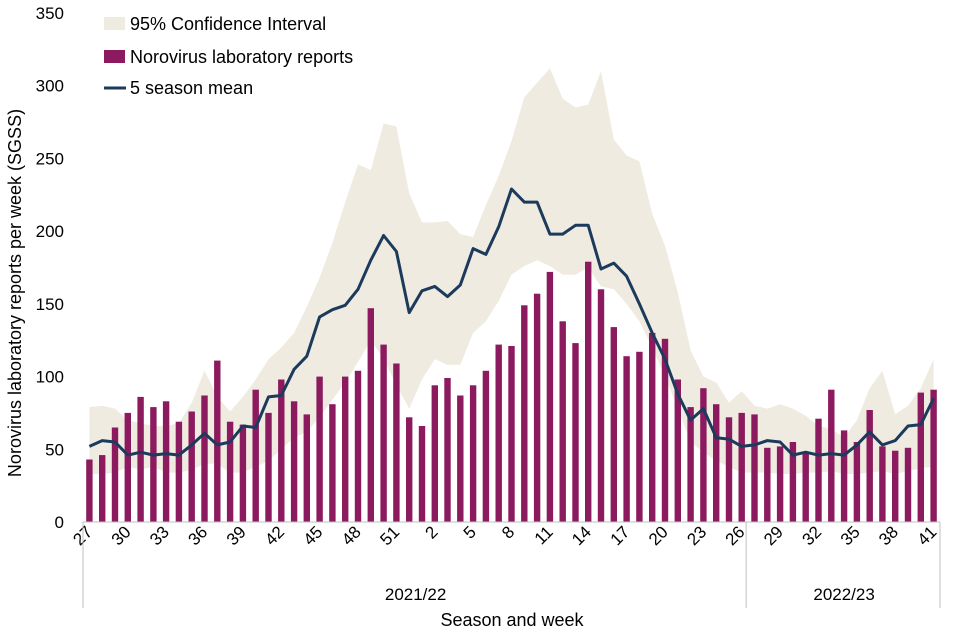  I want to click on x-tick-label-20: 20, so click(658, 535).